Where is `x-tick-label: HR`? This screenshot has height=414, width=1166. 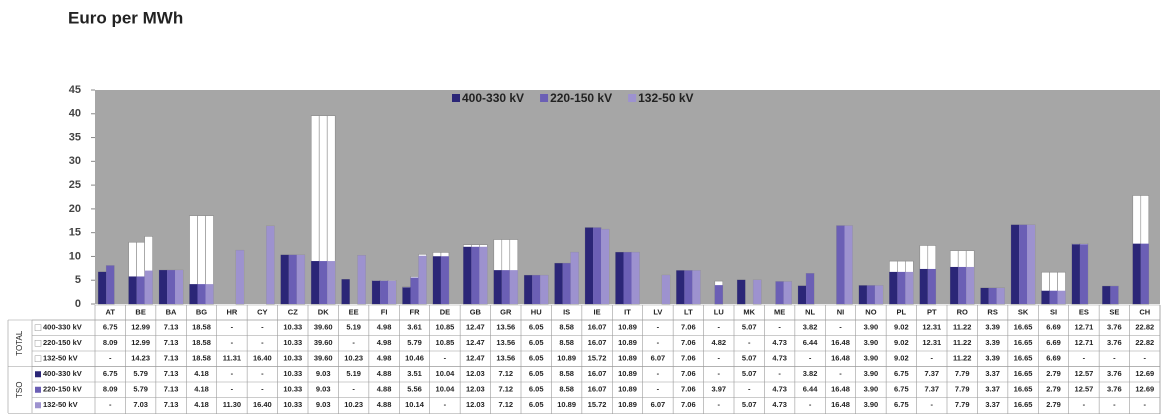 x-tick-label: HR is located at coordinates (232, 311).